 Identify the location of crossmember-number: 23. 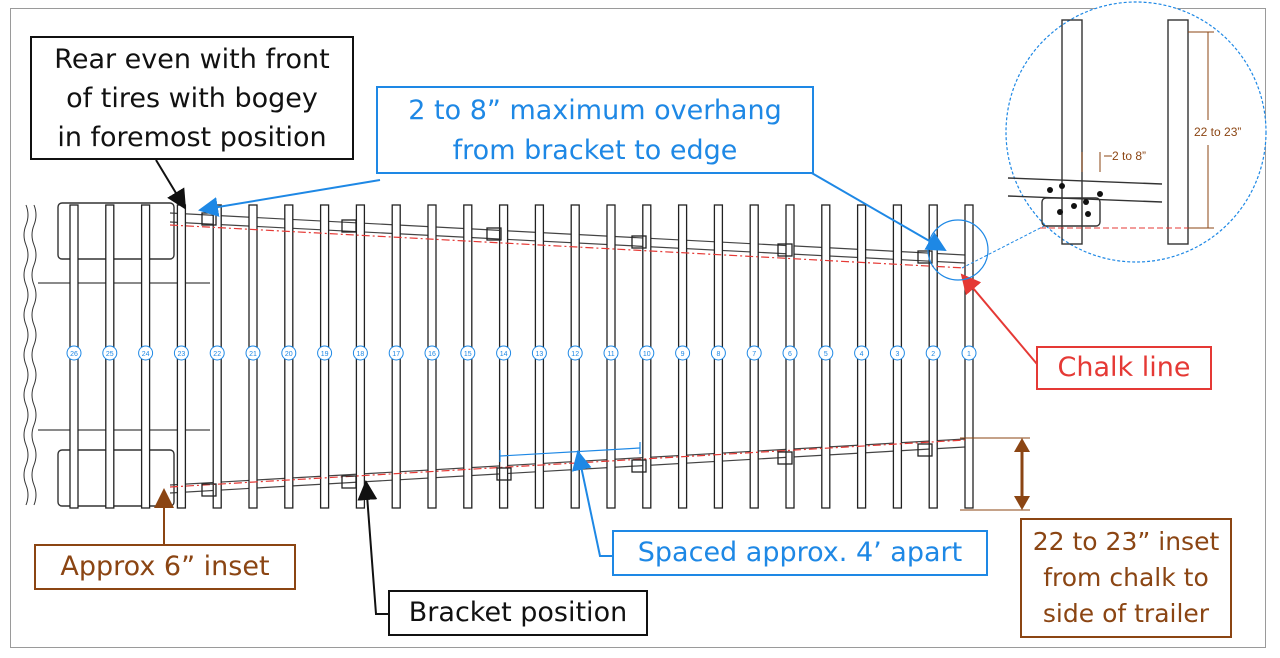
(182, 354).